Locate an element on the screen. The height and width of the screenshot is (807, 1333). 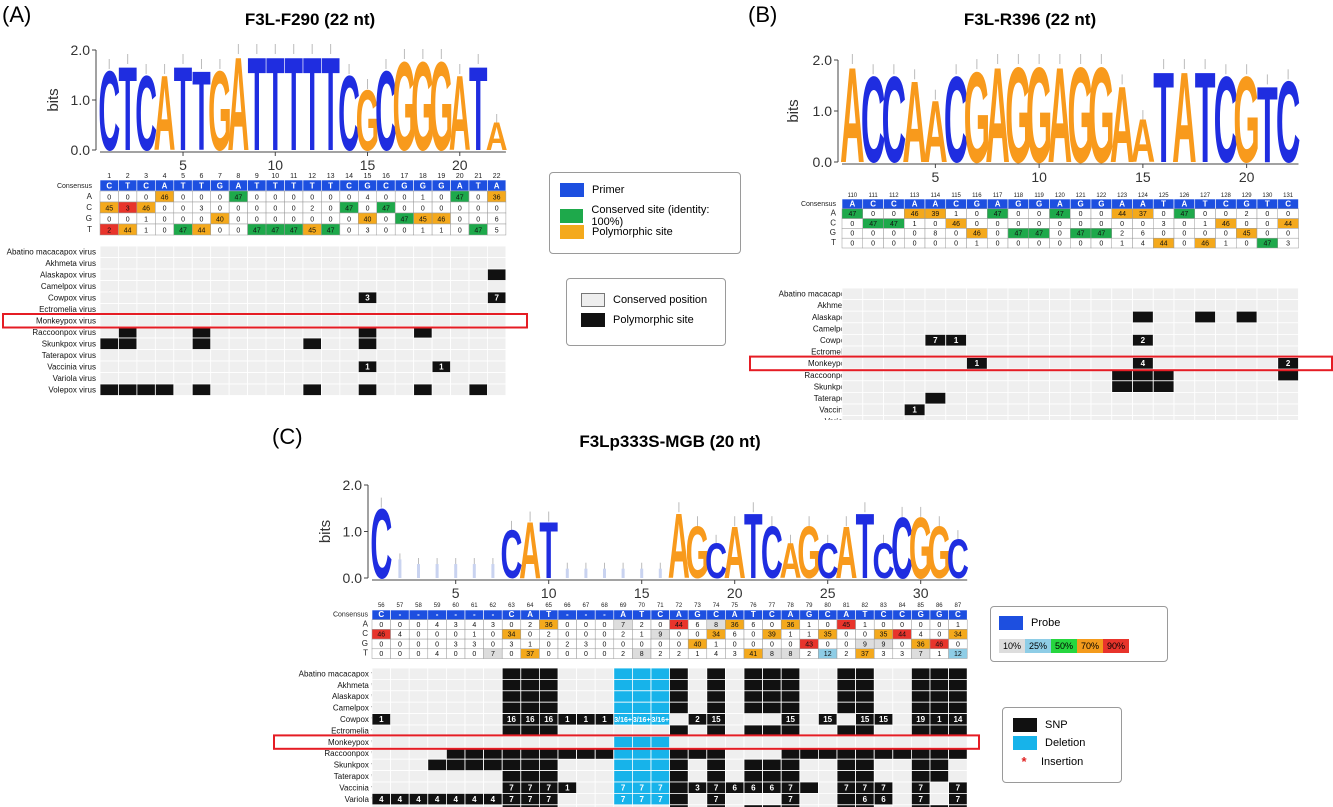
c-count-value: 46 is located at coordinates (381, 635).